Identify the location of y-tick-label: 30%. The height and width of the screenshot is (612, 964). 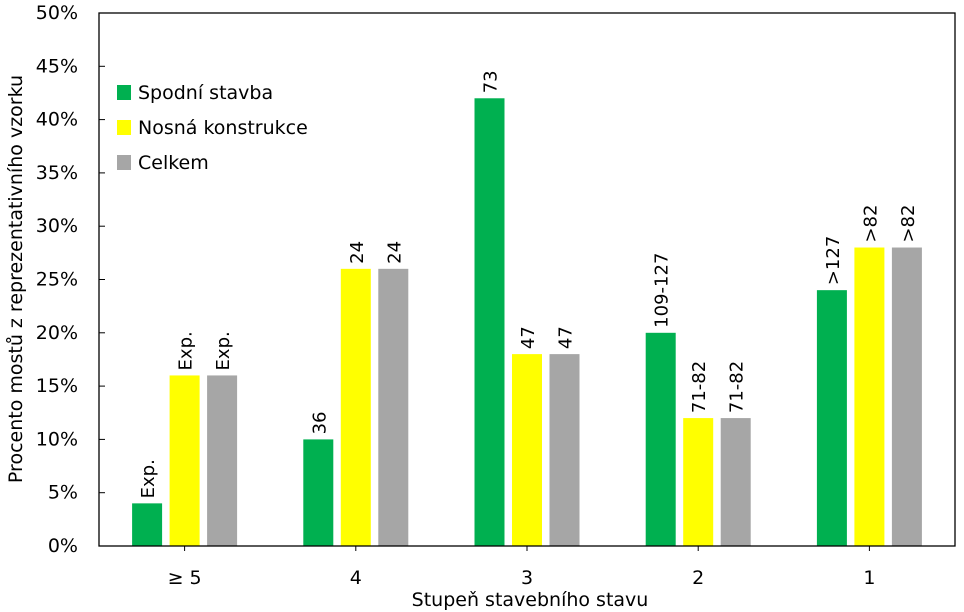
(57, 226).